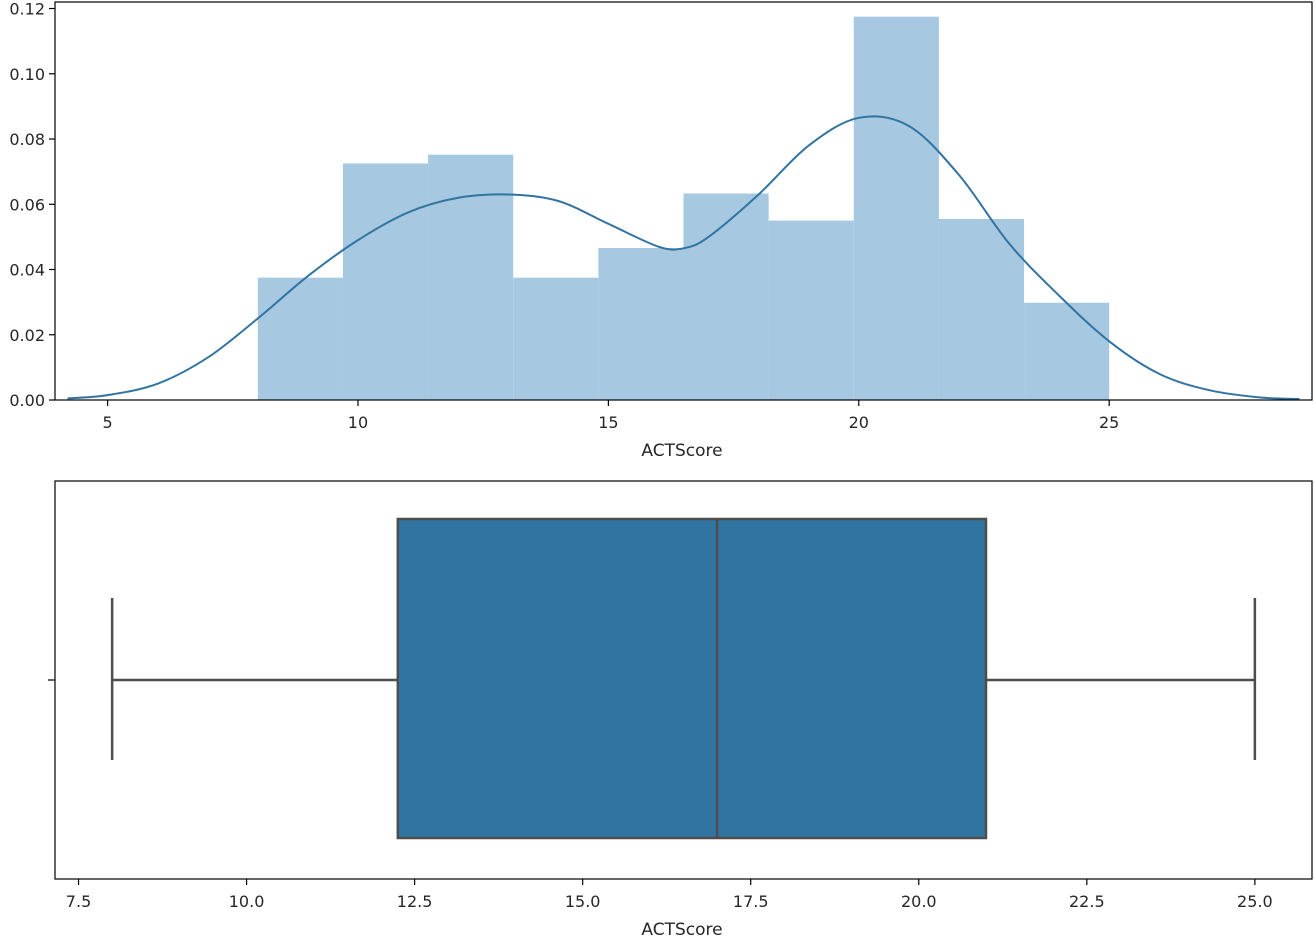 The image size is (1315, 938). I want to click on boxplot-x-tick-label-3: 15.0, so click(583, 901).